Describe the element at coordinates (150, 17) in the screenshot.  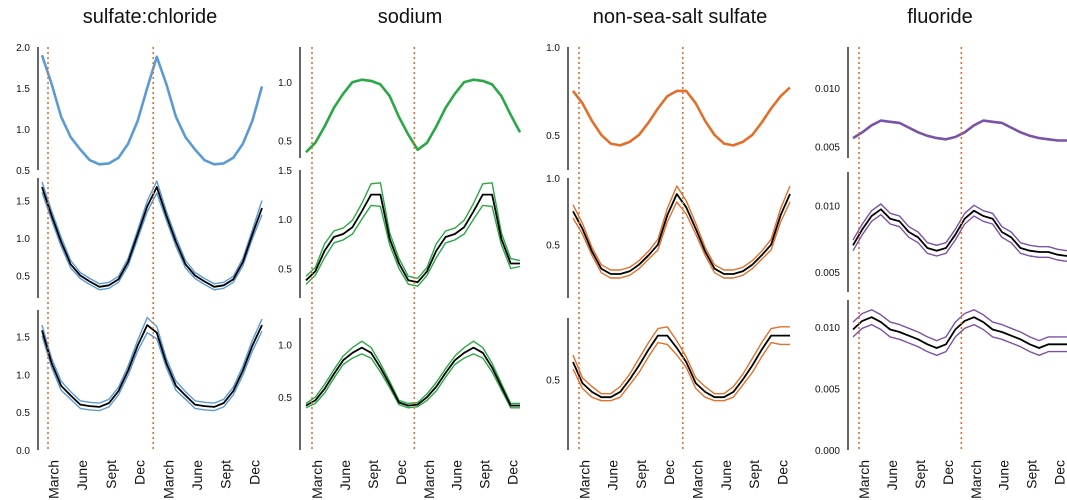
I see `chart-title-sulfate-chloride: sulfate:chloride` at that location.